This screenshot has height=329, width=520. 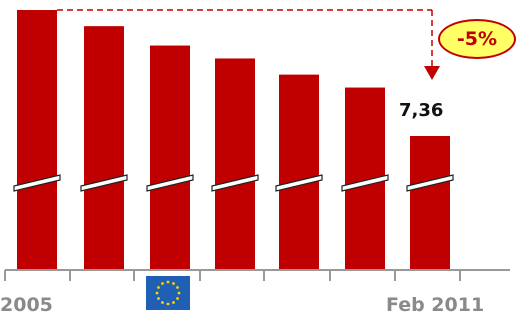 What do you see at coordinates (26, 305) in the screenshot?
I see `x-tick-label-first: 2005` at bounding box center [26, 305].